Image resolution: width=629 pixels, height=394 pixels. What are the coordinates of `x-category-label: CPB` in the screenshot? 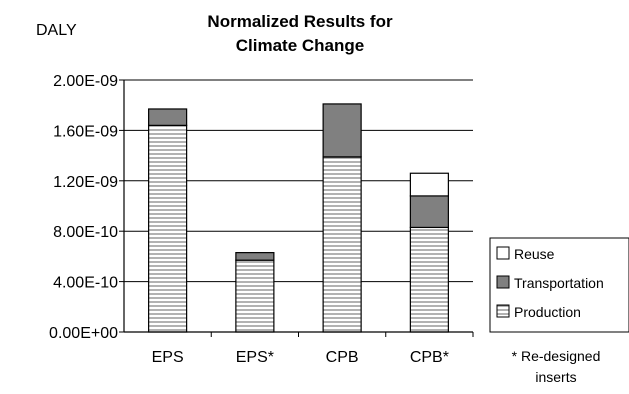 It's located at (342, 357).